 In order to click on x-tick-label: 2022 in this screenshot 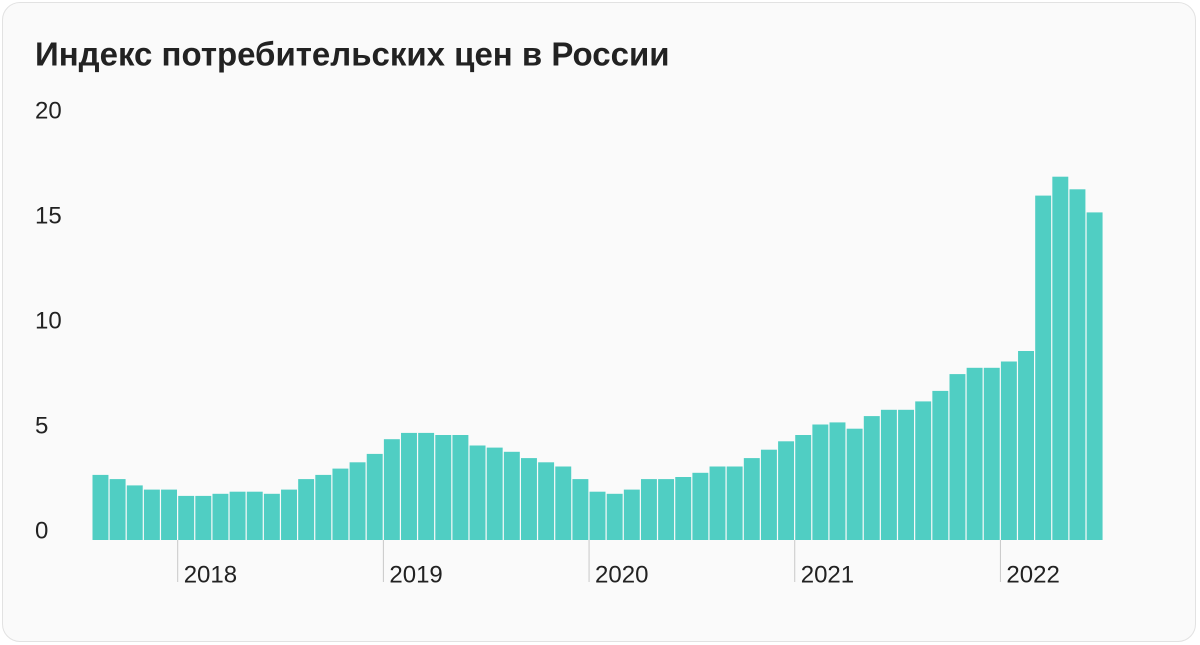, I will do `click(1032, 574)`.